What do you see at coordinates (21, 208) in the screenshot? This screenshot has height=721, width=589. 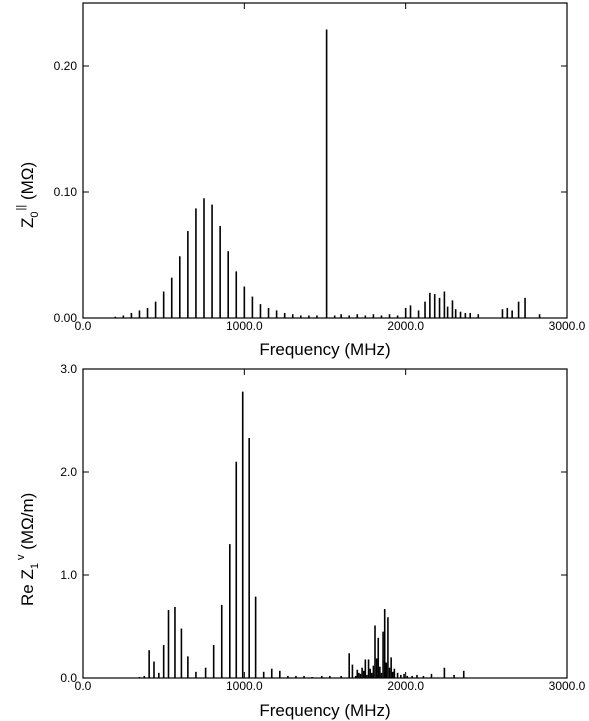 I see `y-axis-label-sup: ||` at bounding box center [21, 208].